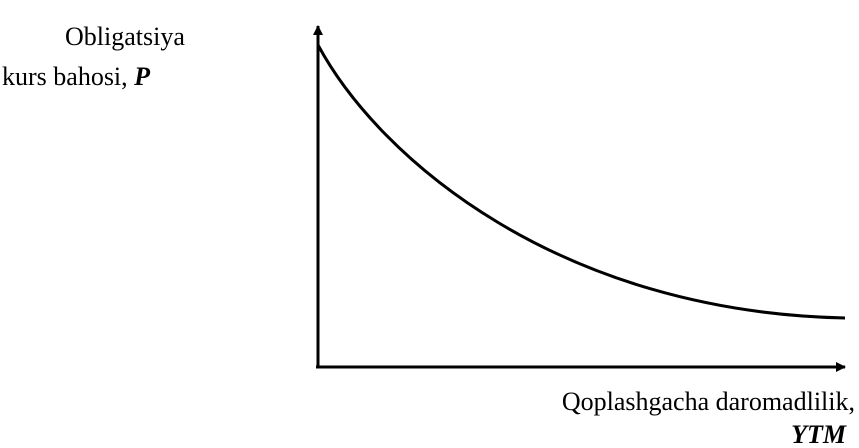 Image resolution: width=859 pixels, height=448 pixels. What do you see at coordinates (65, 76) in the screenshot?
I see `y-axis-label-text: kurs bahosi,` at bounding box center [65, 76].